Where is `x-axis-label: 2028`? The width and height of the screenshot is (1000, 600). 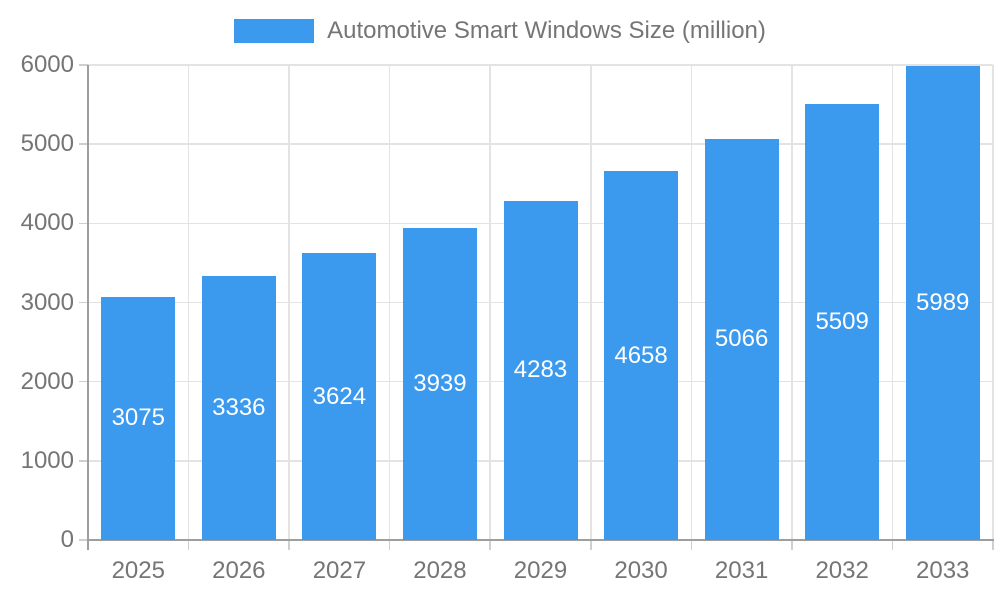
x-axis-label: 2028 is located at coordinates (440, 570).